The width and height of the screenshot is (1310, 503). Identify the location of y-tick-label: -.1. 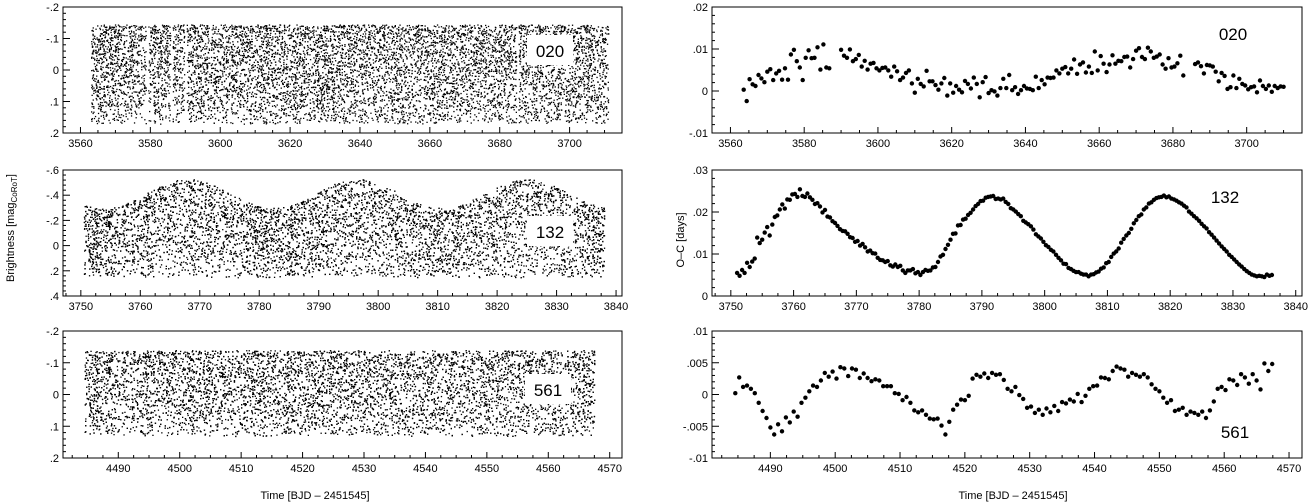
(52, 40).